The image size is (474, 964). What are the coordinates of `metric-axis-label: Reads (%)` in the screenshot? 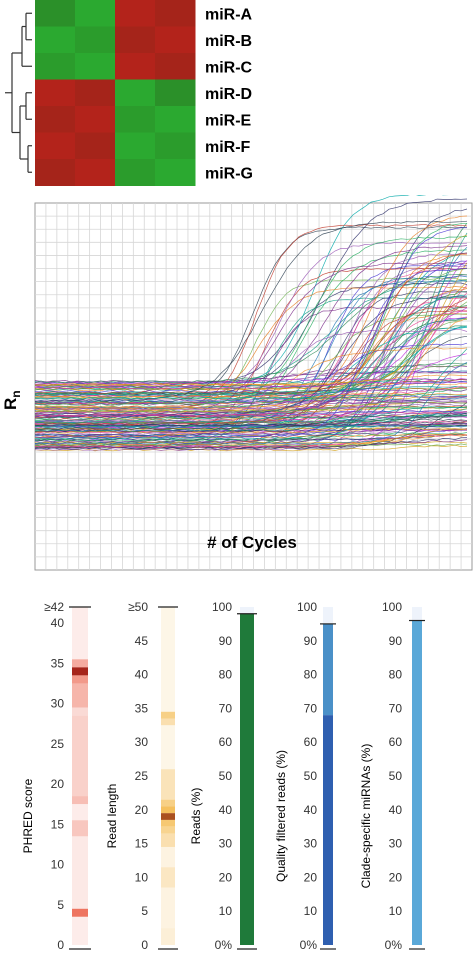 It's located at (196, 816).